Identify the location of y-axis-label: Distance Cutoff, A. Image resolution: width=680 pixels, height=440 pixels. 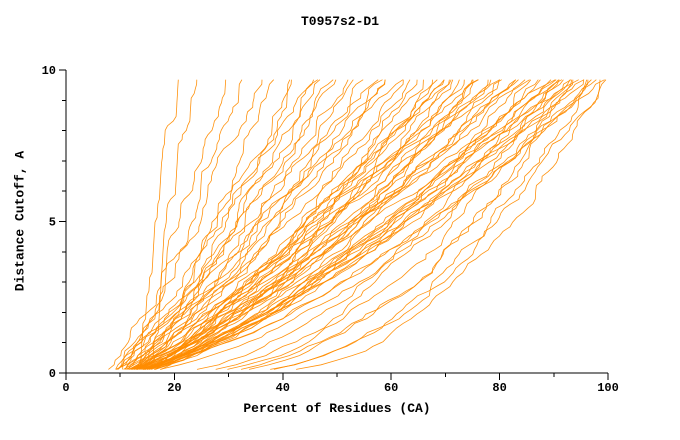
(20, 221).